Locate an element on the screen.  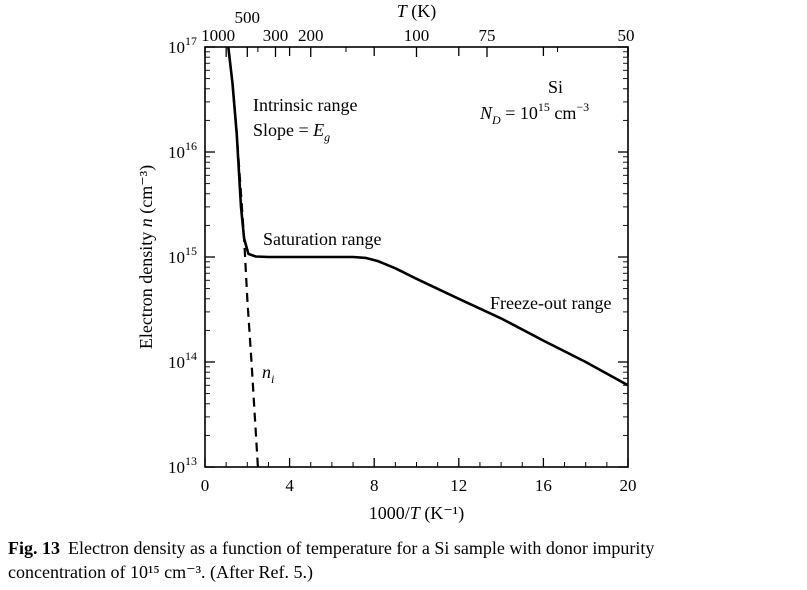
doping-sub: D is located at coordinates (496, 120).